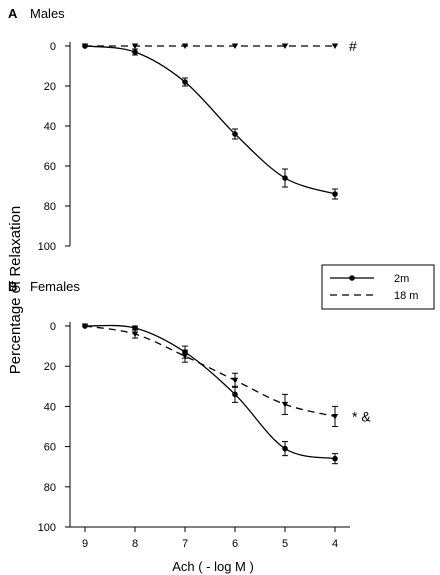 The height and width of the screenshot is (575, 440). I want to click on x-tick-label: 7, so click(185, 544).